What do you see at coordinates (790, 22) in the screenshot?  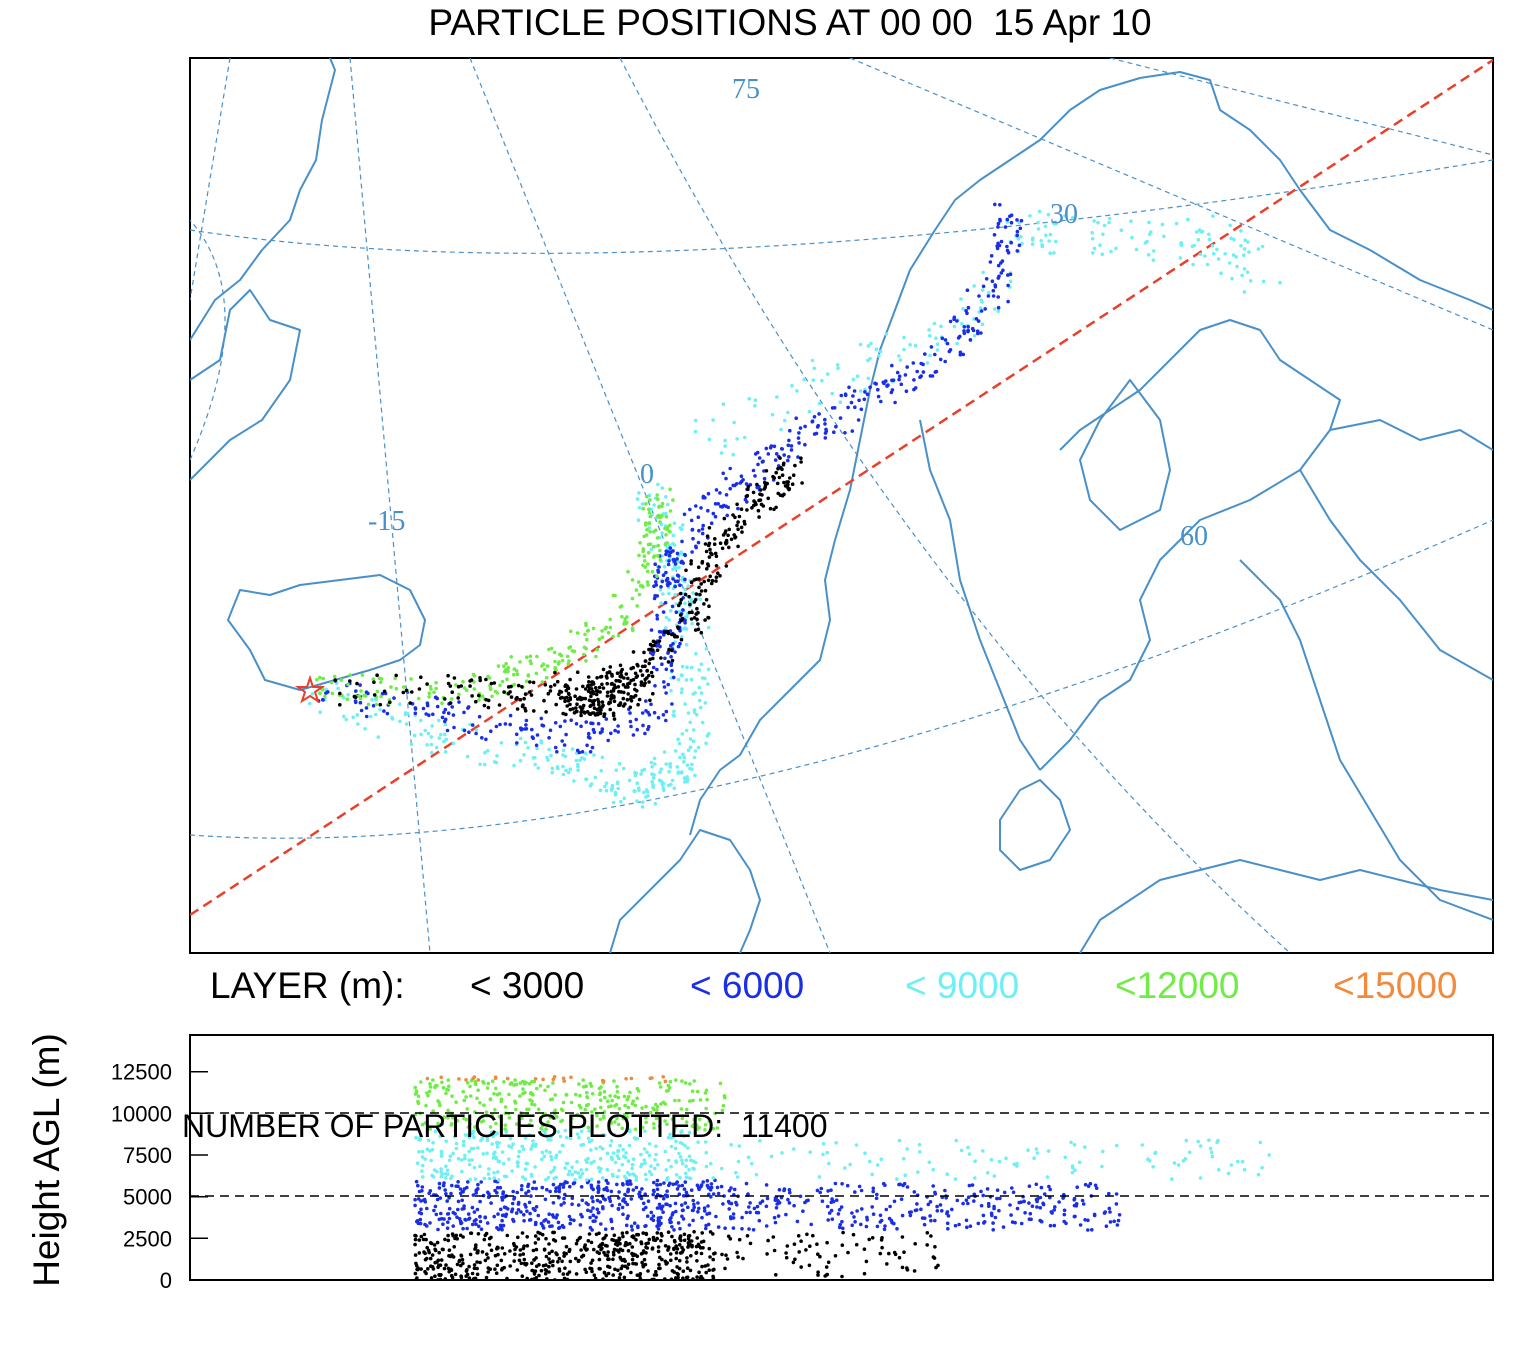 I see `chart-title: PARTICLE POSITIONS AT 00 00 15 Apr 10` at bounding box center [790, 22].